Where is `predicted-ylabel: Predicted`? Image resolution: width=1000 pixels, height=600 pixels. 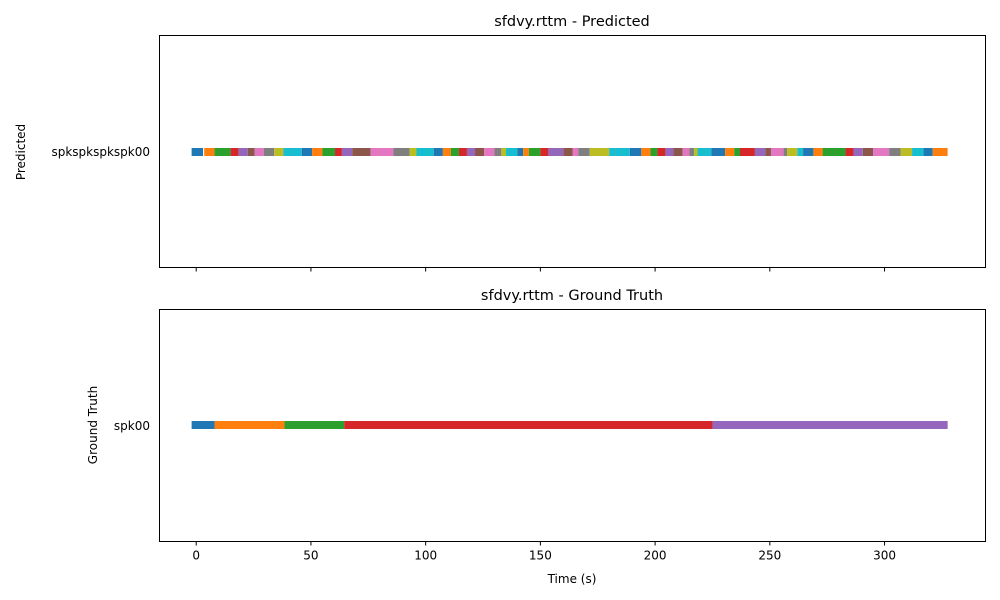
predicted-ylabel: Predicted is located at coordinates (21, 152).